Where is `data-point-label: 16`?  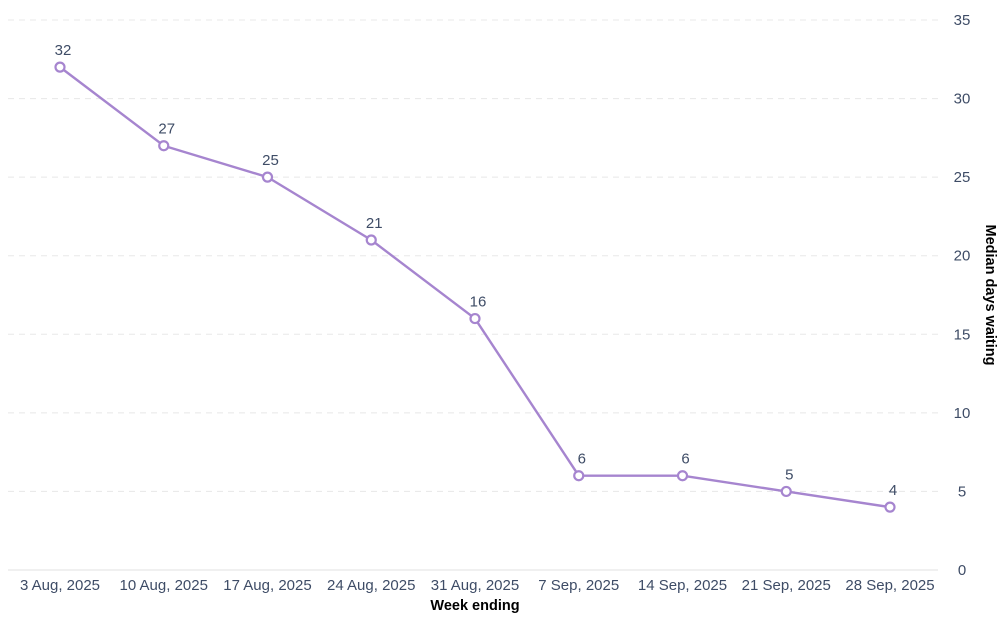 data-point-label: 16 is located at coordinates (478, 302).